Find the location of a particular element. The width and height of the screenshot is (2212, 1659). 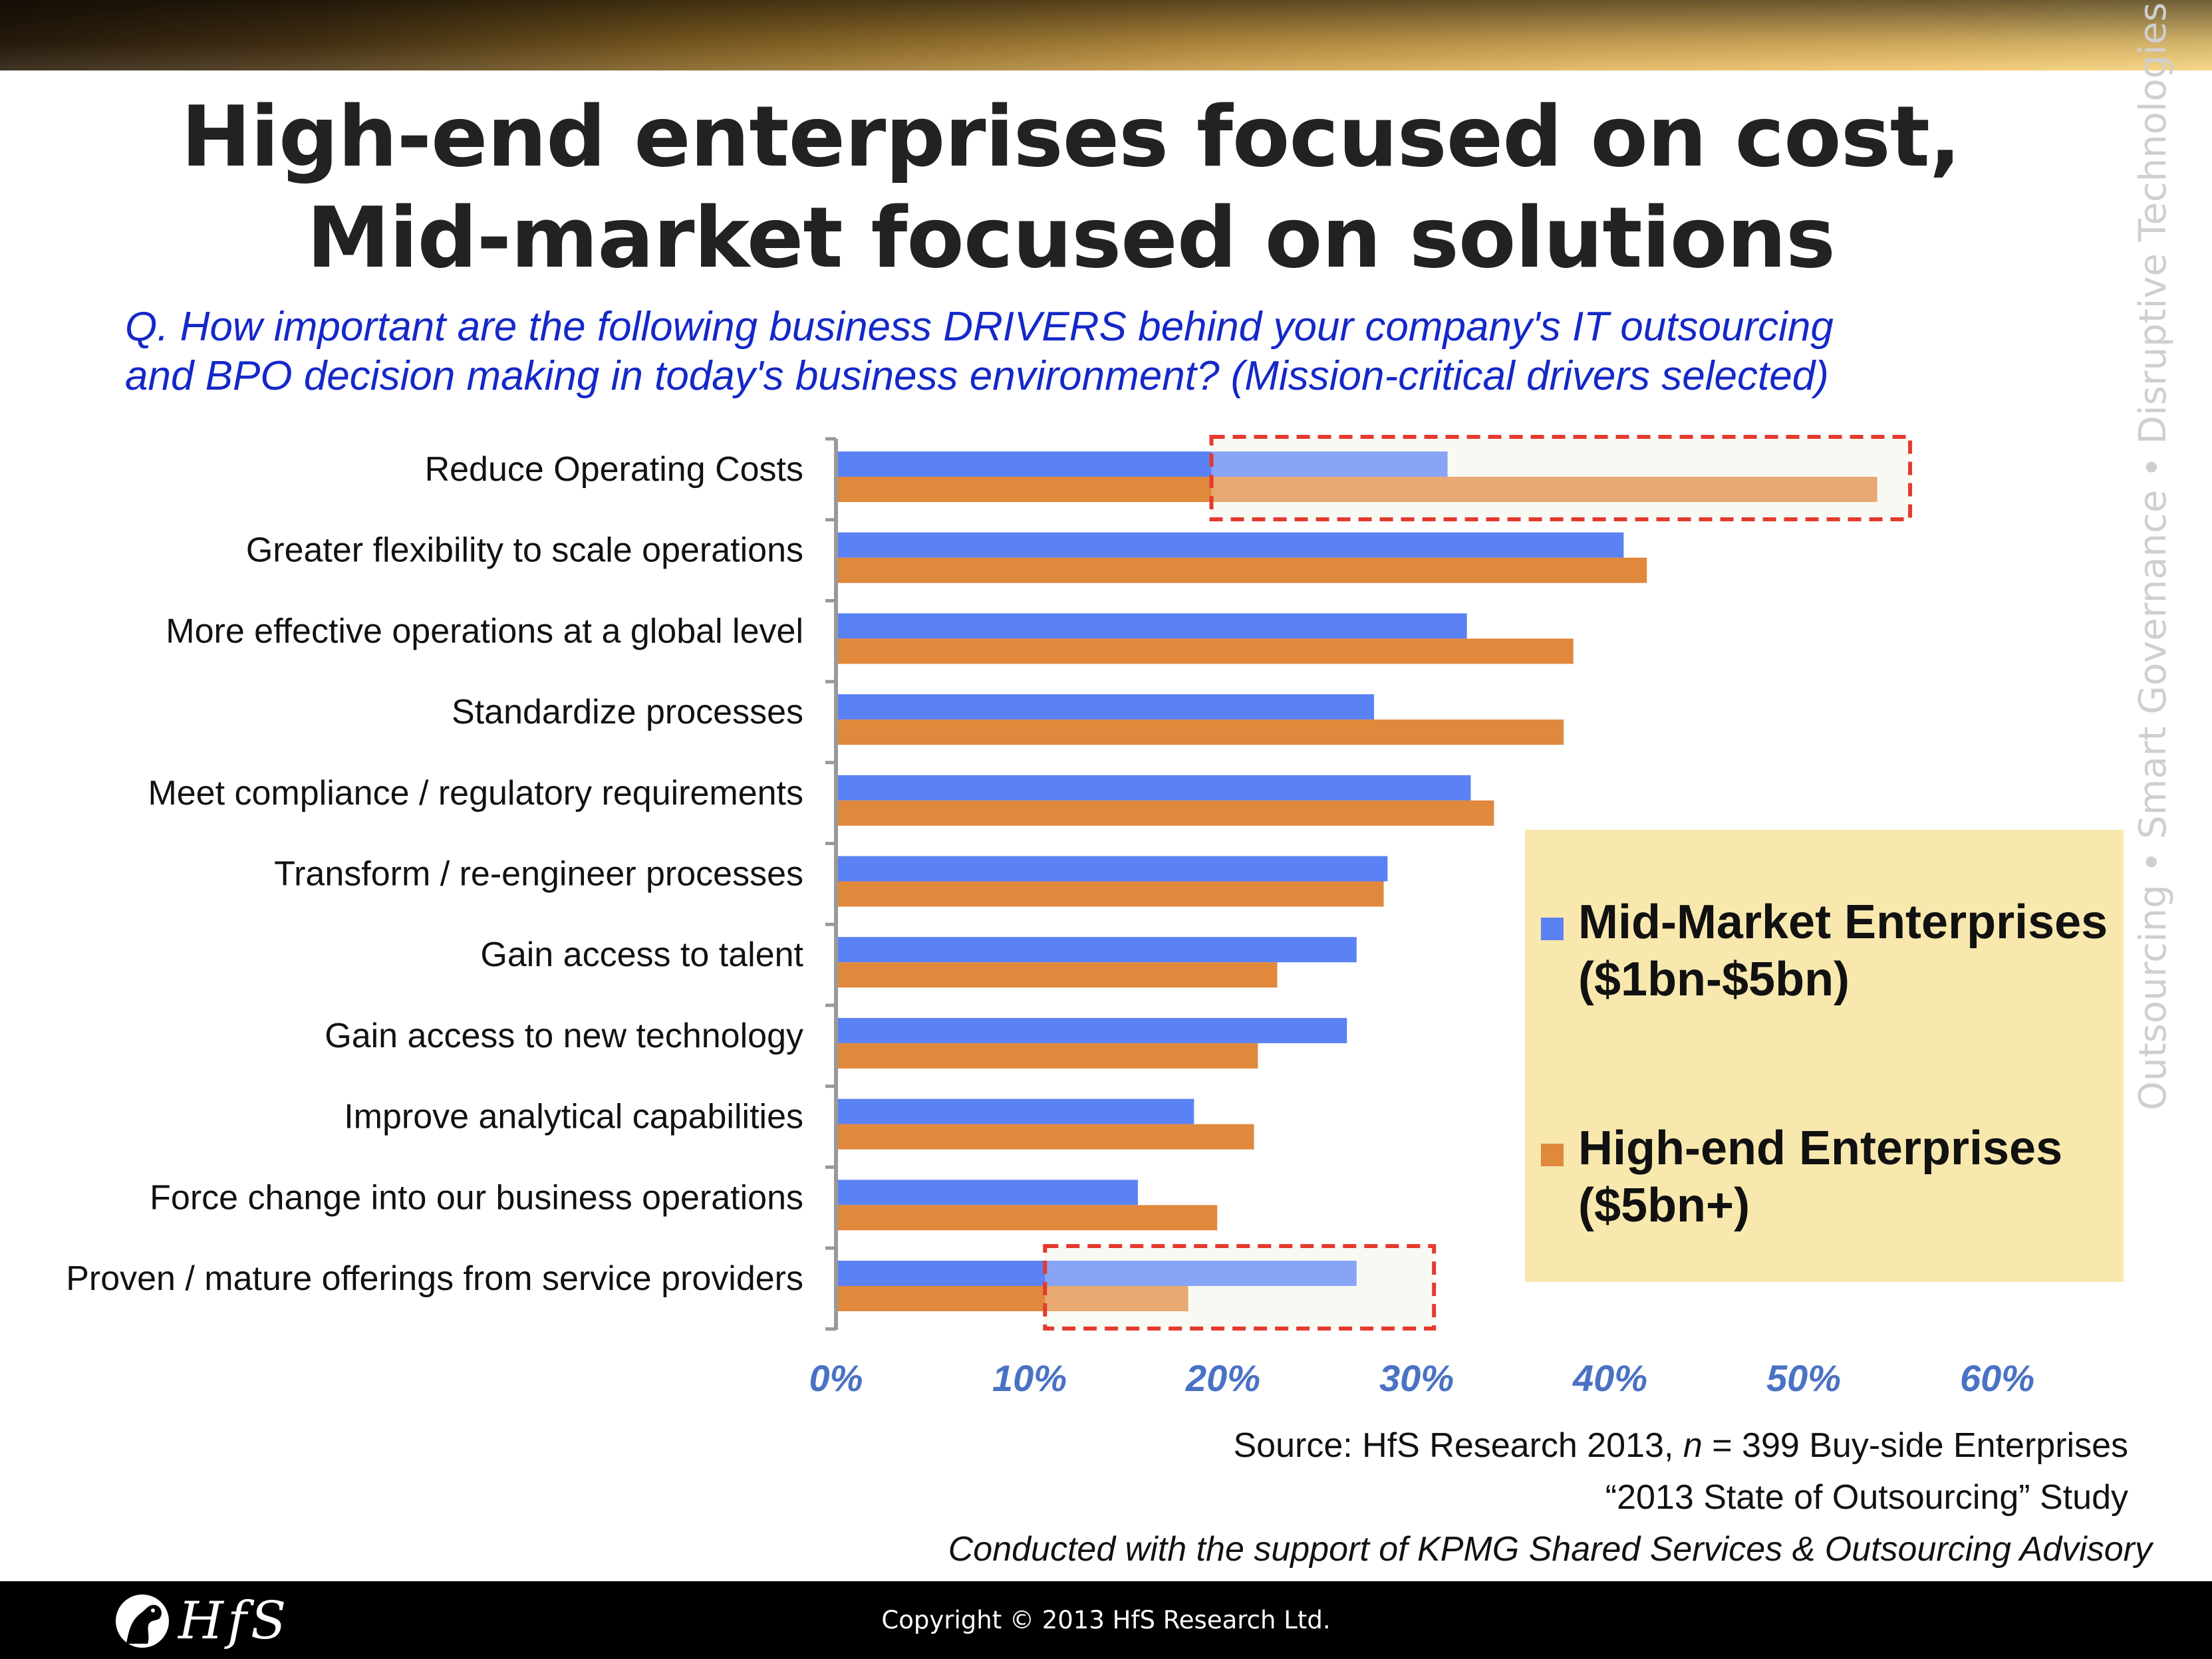

category-label-gain-access-to-talent: Gain access to talent is located at coordinates (642, 955).